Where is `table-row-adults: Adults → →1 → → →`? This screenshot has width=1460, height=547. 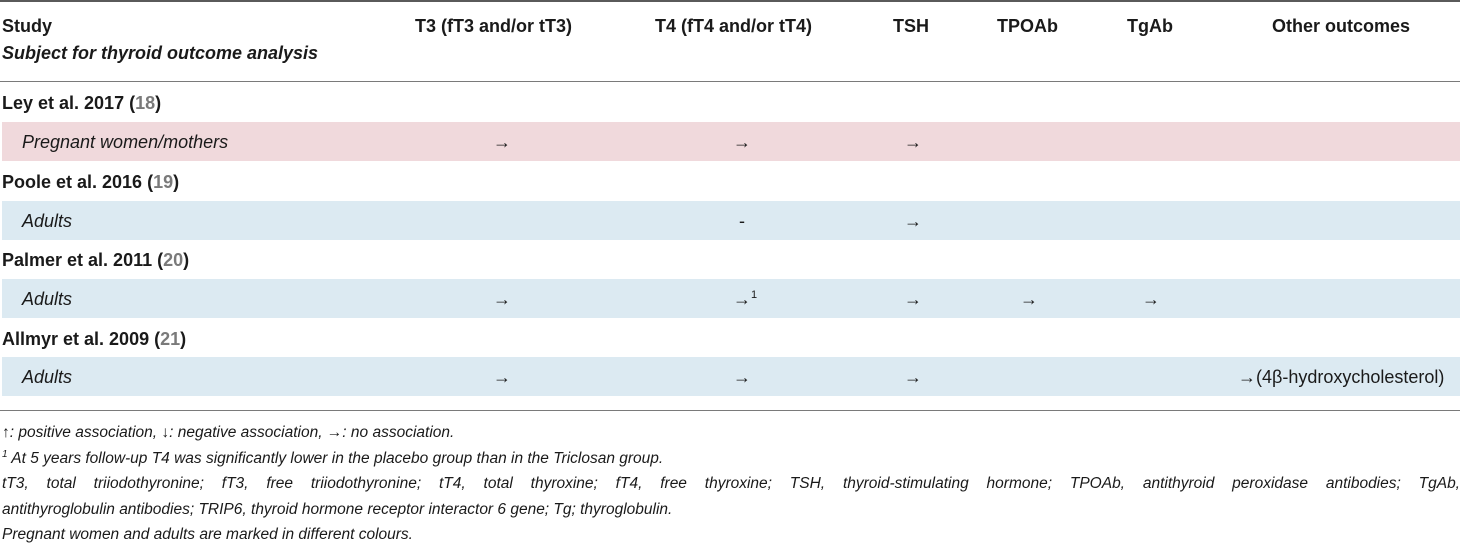 table-row-adults: Adults → →1 → → → is located at coordinates (731, 298).